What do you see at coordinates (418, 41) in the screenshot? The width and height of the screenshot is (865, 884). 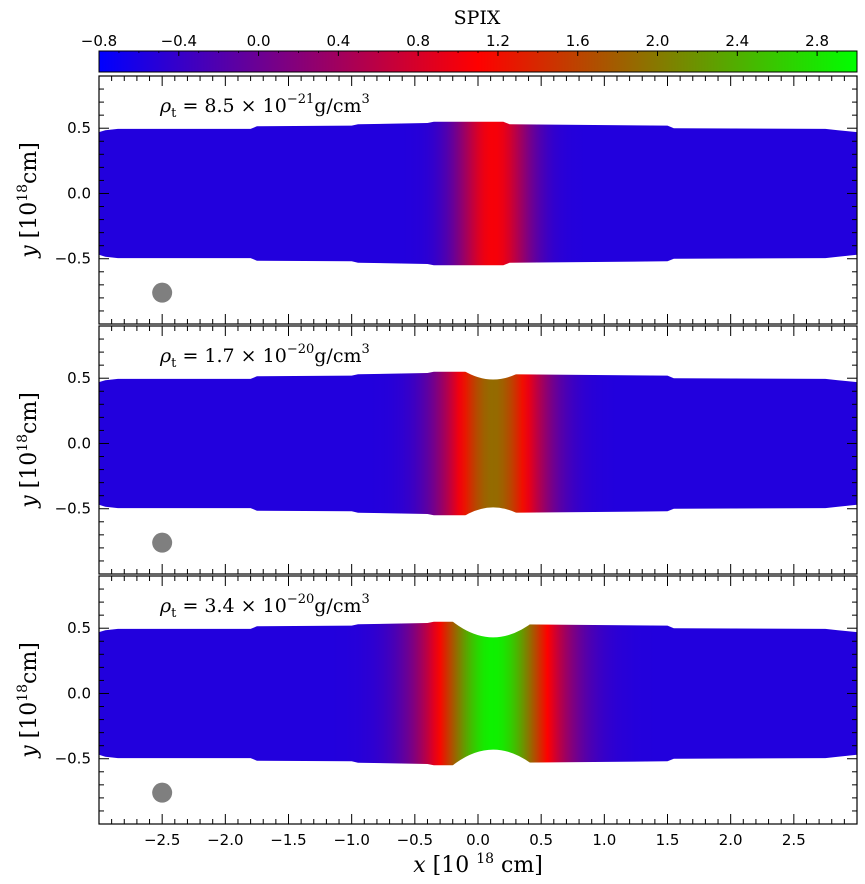 I see `colorbar-tick-label: 0.8` at bounding box center [418, 41].